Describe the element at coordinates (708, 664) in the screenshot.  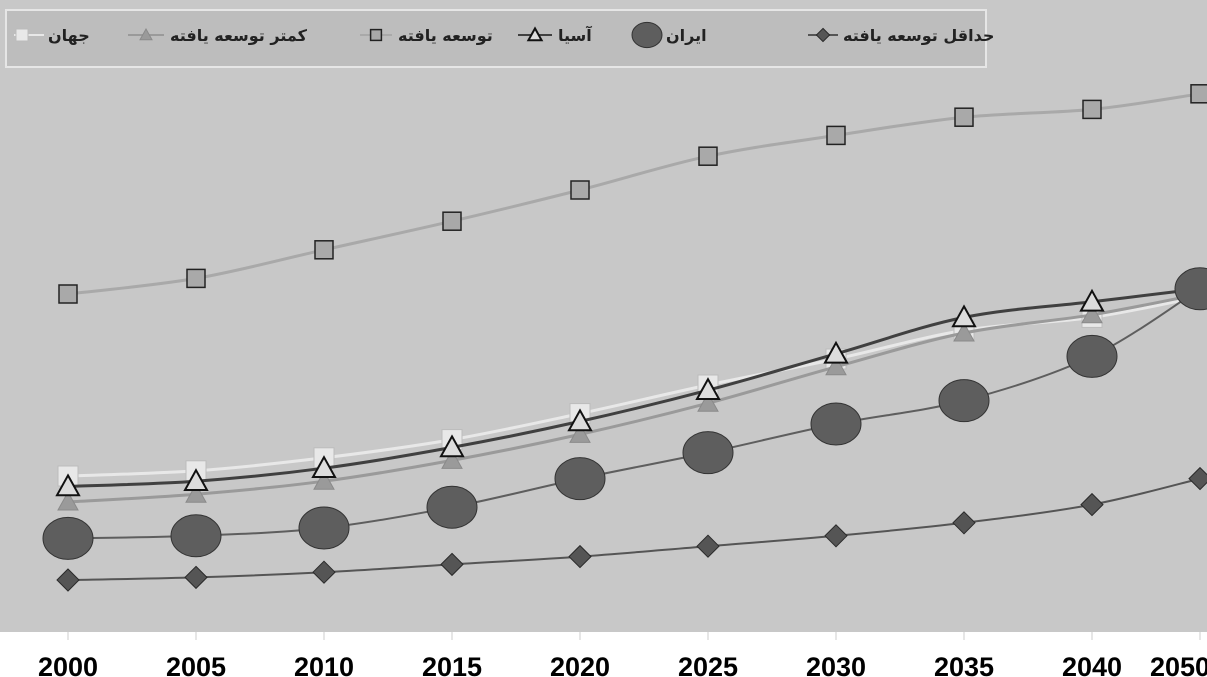
I see `x-tick-label-5: 2025` at that location.